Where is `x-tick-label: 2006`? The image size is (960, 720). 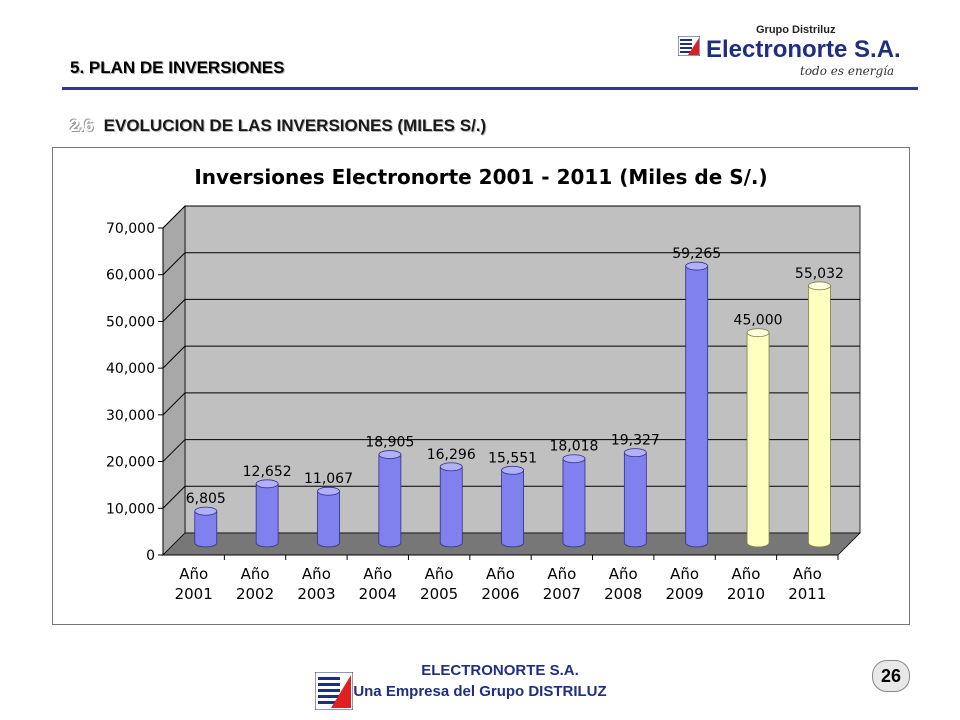 x-tick-label: 2006 is located at coordinates (500, 594).